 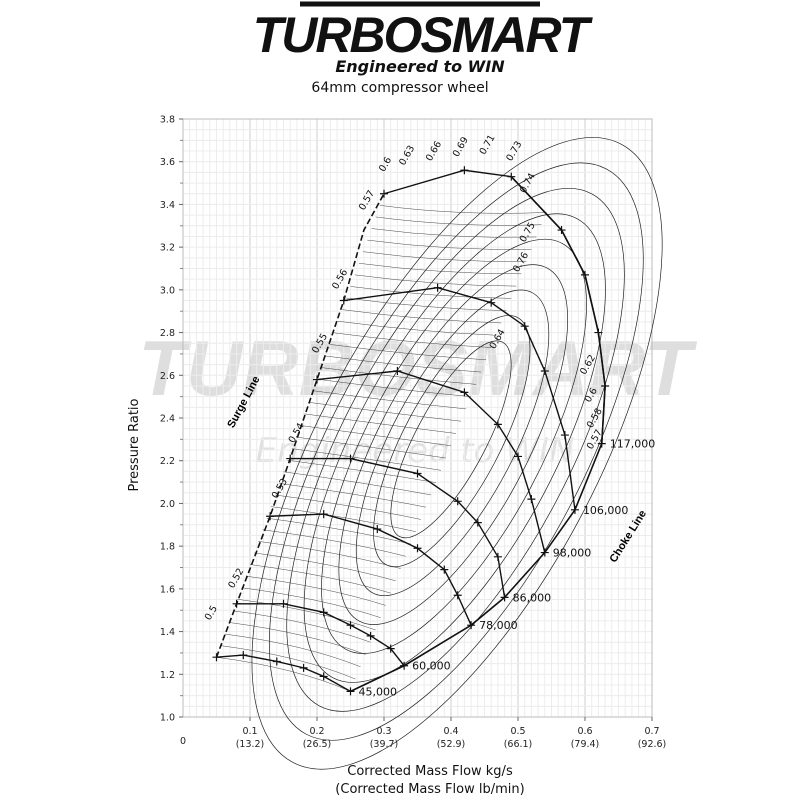 I want to click on x-tick-label: 0.5, so click(x=517, y=731).